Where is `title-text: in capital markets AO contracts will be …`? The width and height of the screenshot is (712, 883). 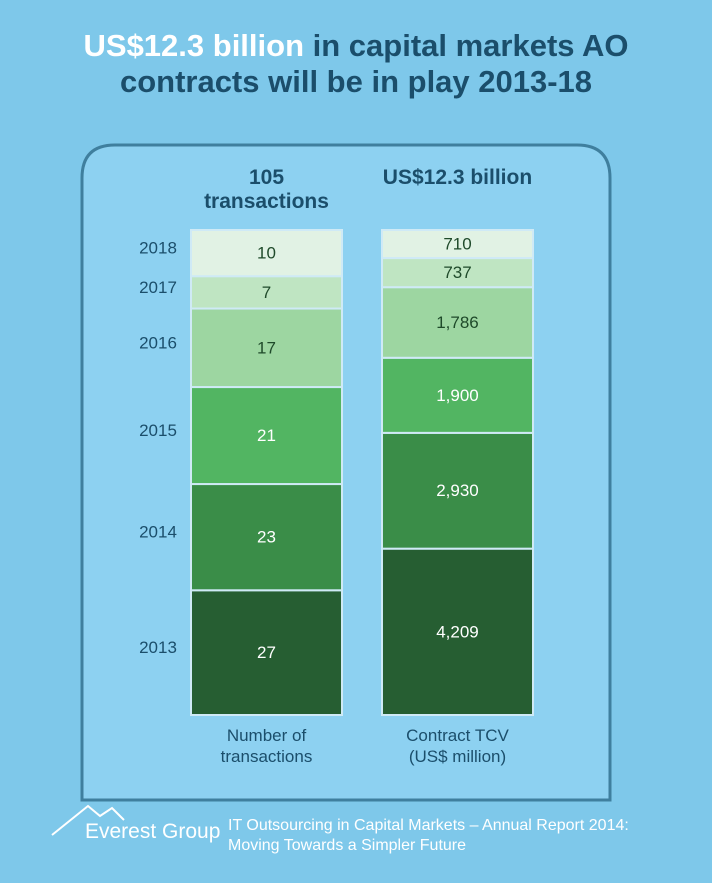
title-text: in capital markets AO contracts will be … is located at coordinates (374, 63).